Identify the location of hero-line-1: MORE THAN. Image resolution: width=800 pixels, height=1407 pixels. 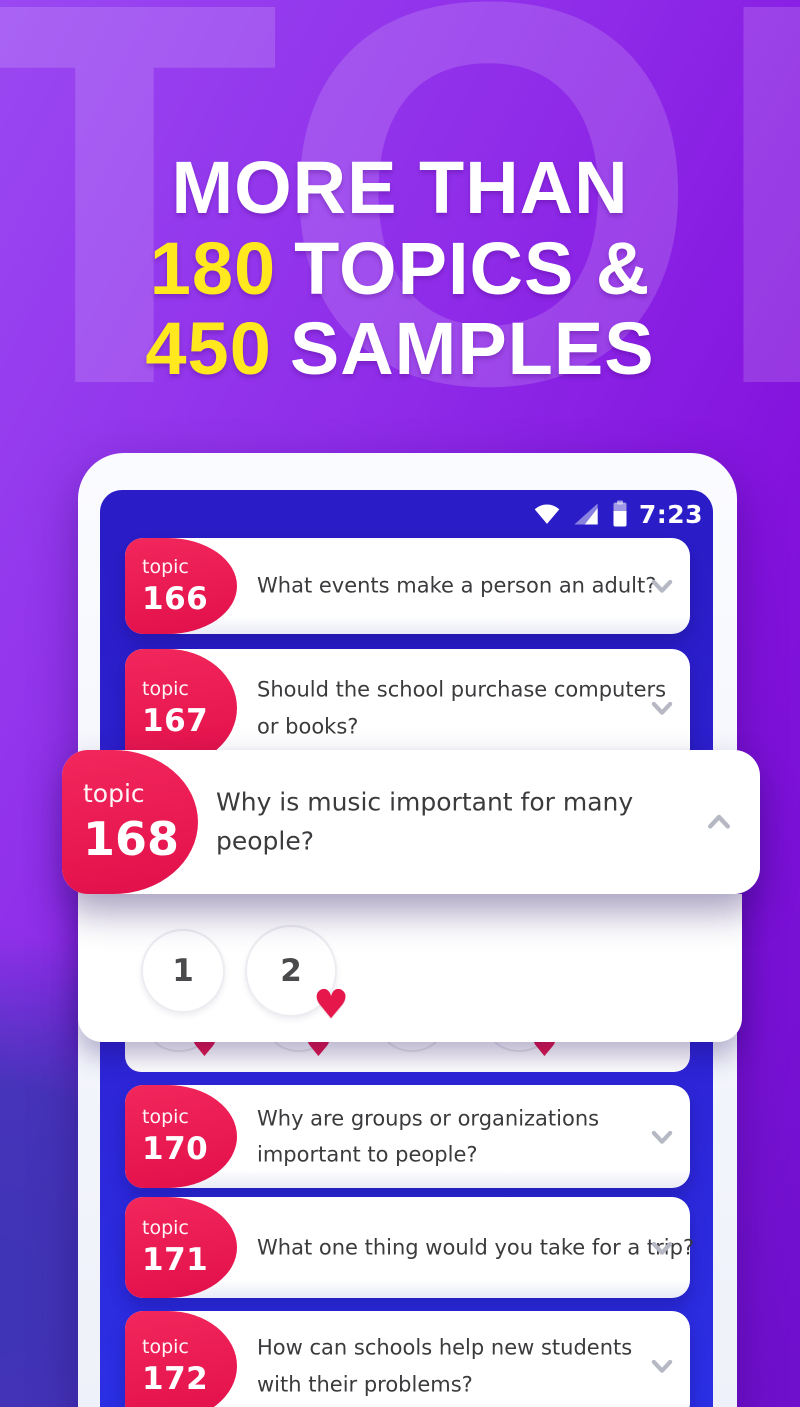
(400, 187).